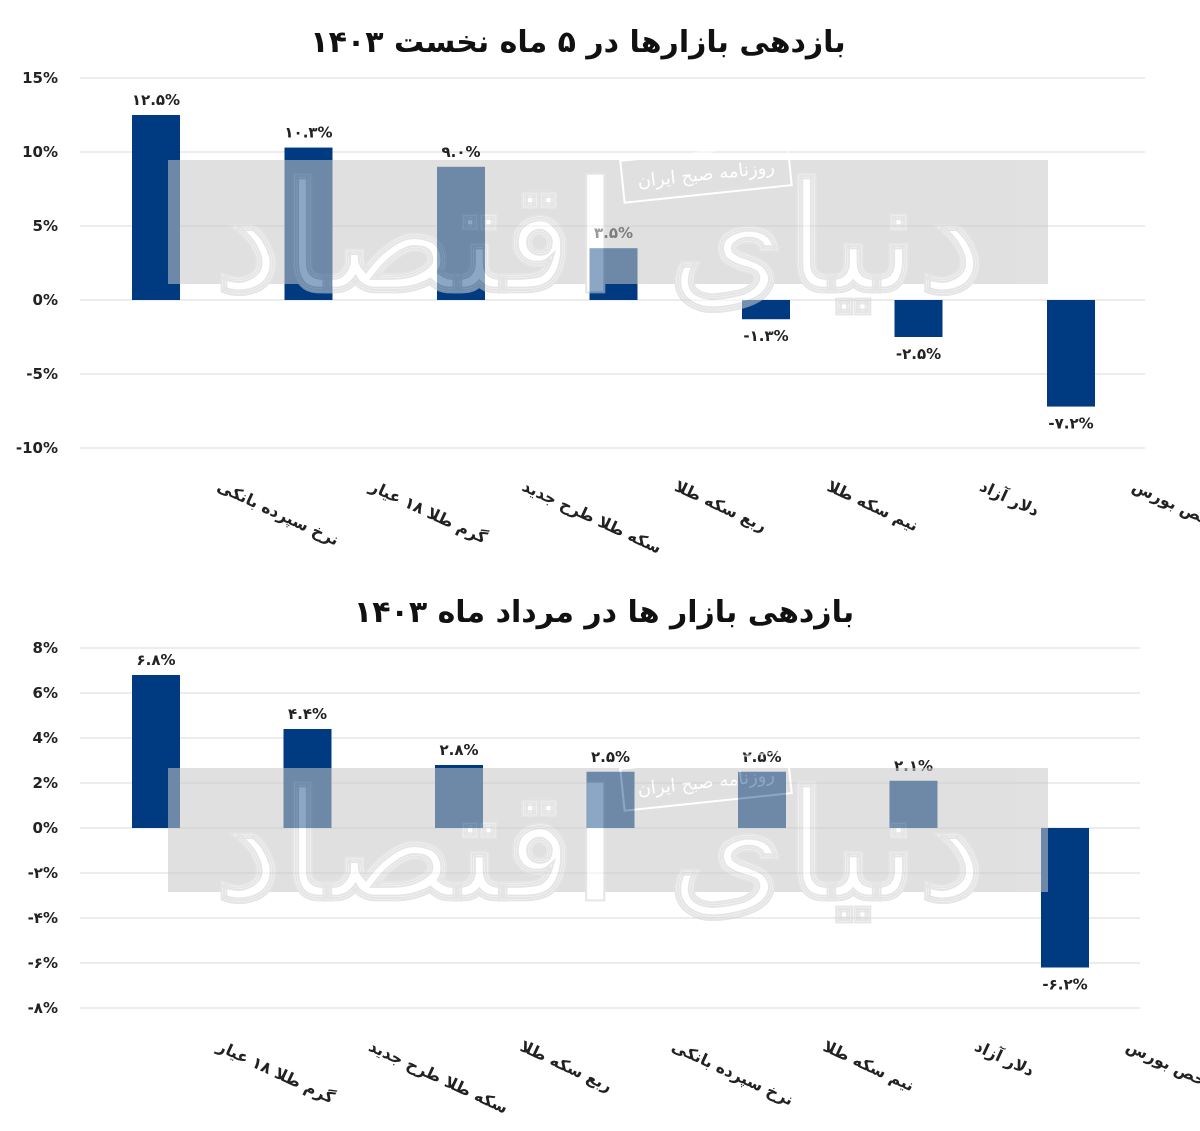 The width and height of the screenshot is (1200, 1131). I want to click on y-tick-label: 15%, so click(40, 78).